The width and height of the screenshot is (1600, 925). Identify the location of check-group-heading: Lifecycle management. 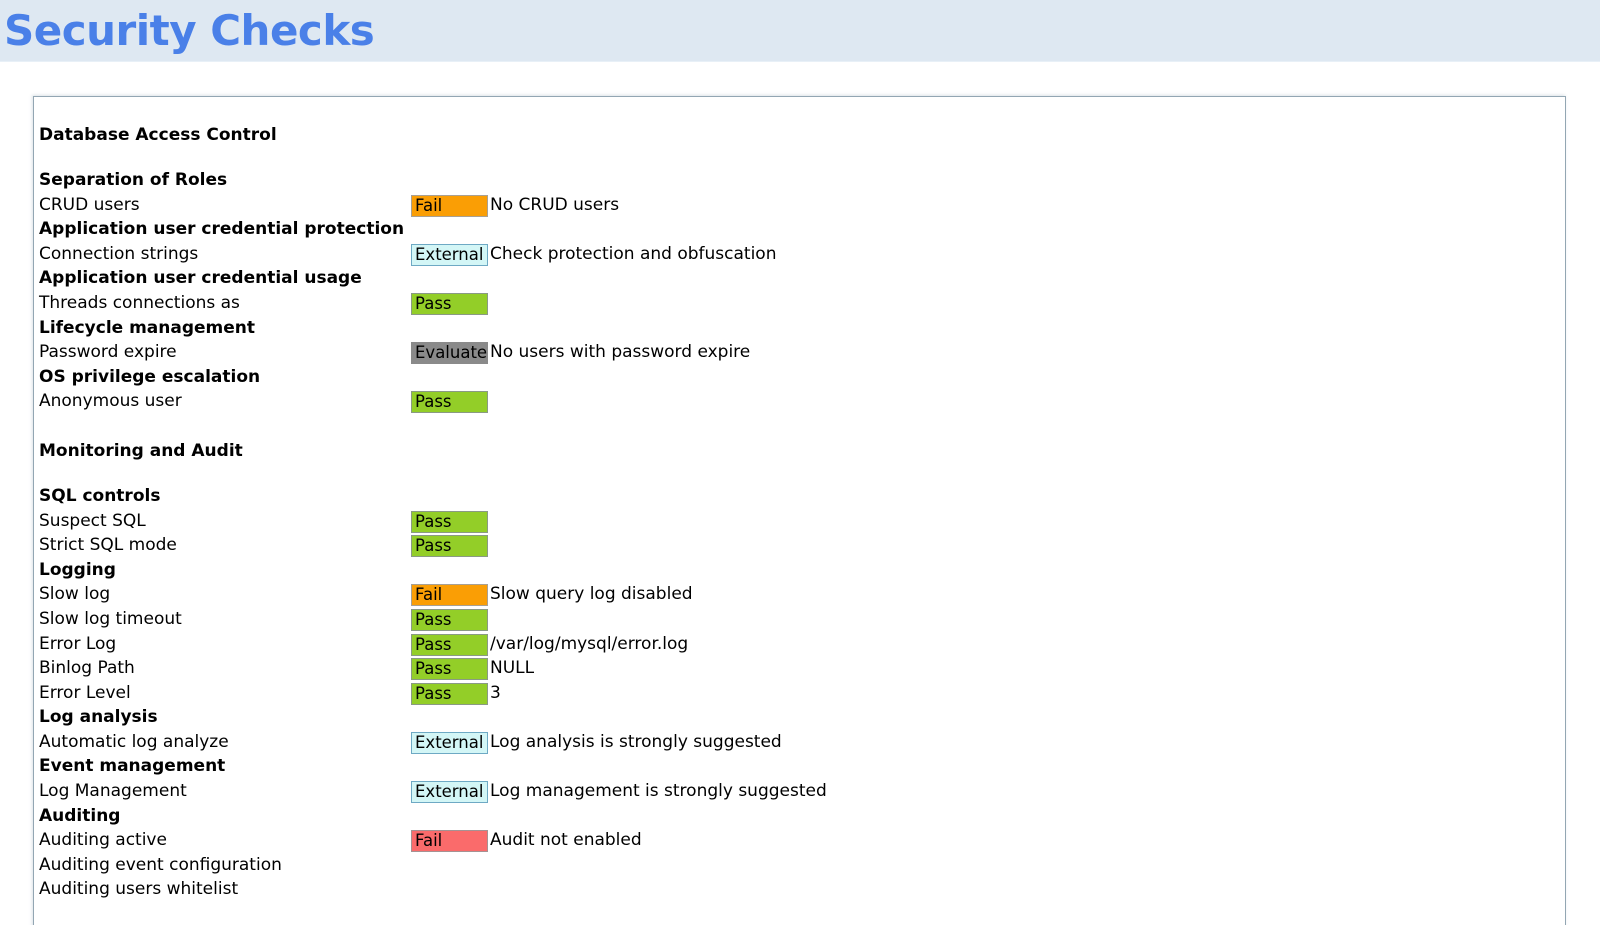
(801, 328).